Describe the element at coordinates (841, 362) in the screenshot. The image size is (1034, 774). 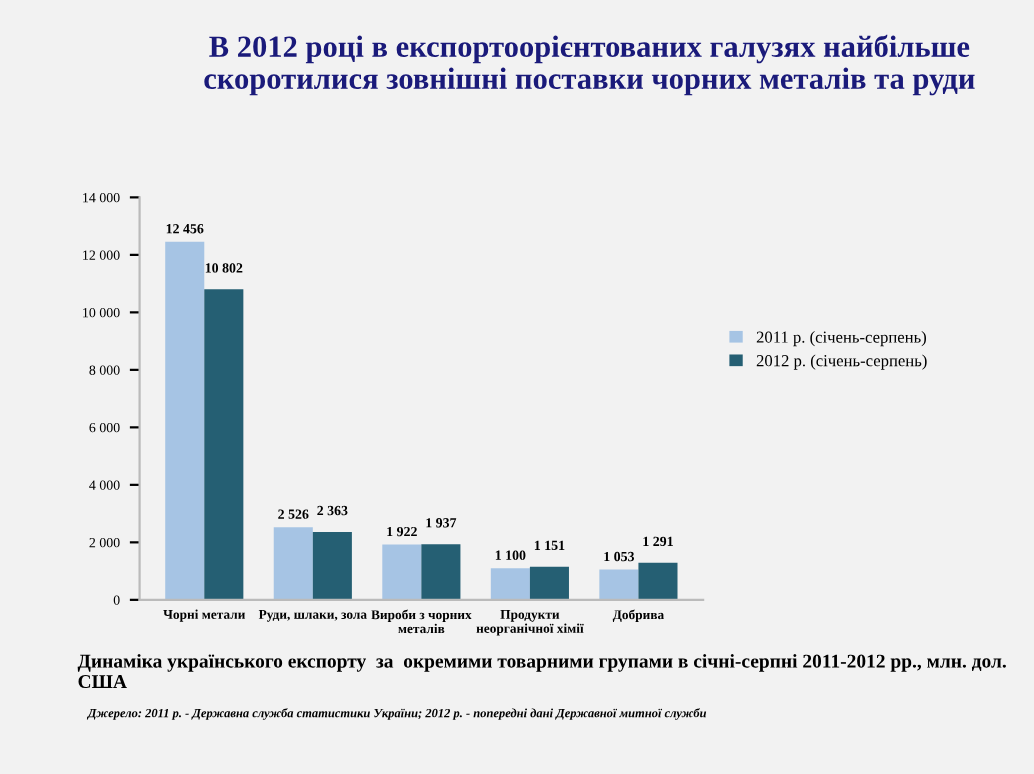
I see `legend-label: 2012 р. (січень-серпень)` at that location.